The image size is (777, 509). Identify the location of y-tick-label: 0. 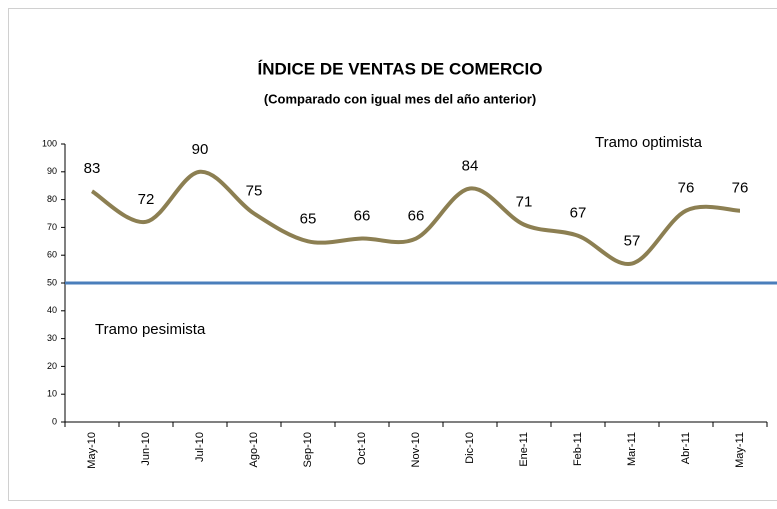
(54, 421).